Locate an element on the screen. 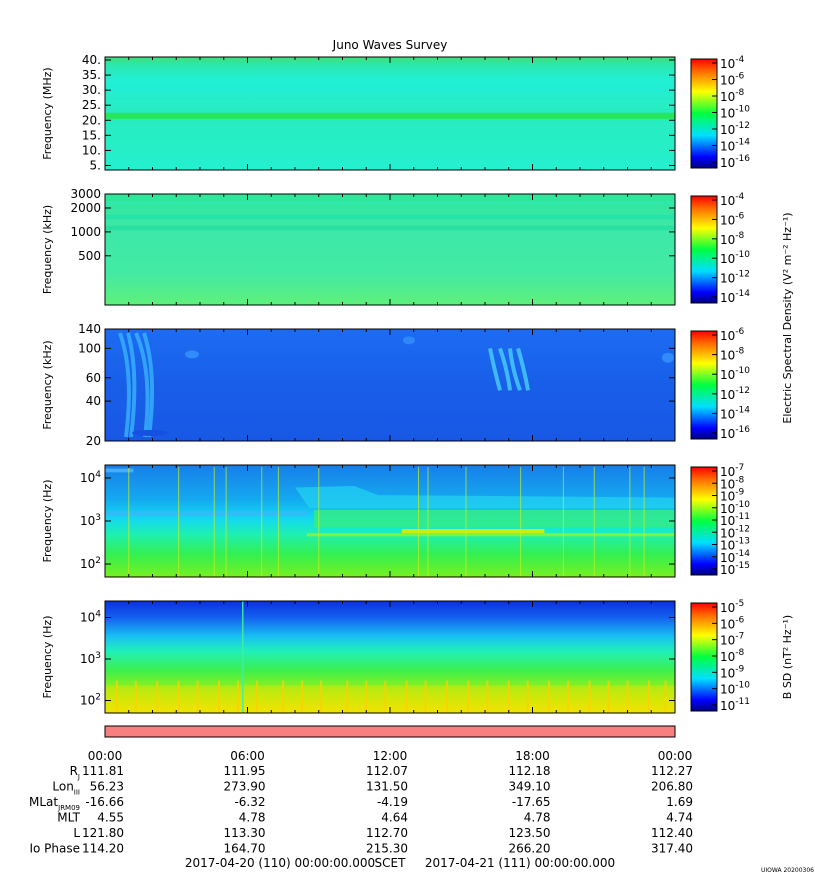  y-tick-label: 500 is located at coordinates (89, 256).